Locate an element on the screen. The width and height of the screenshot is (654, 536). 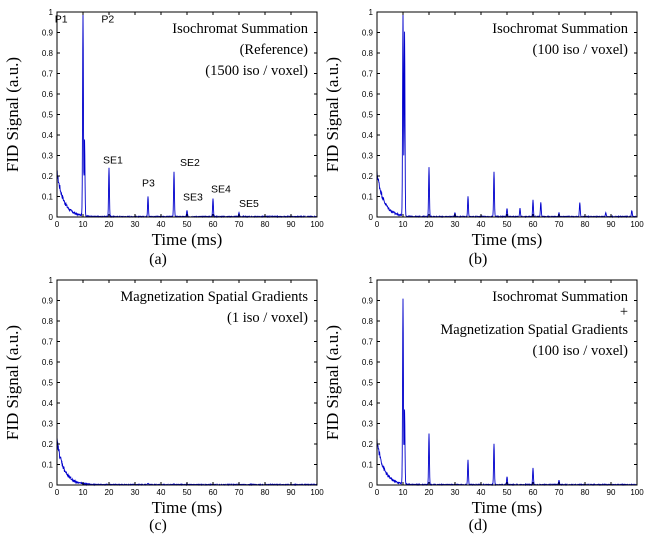
peak-label: SE3 is located at coordinates (193, 198).